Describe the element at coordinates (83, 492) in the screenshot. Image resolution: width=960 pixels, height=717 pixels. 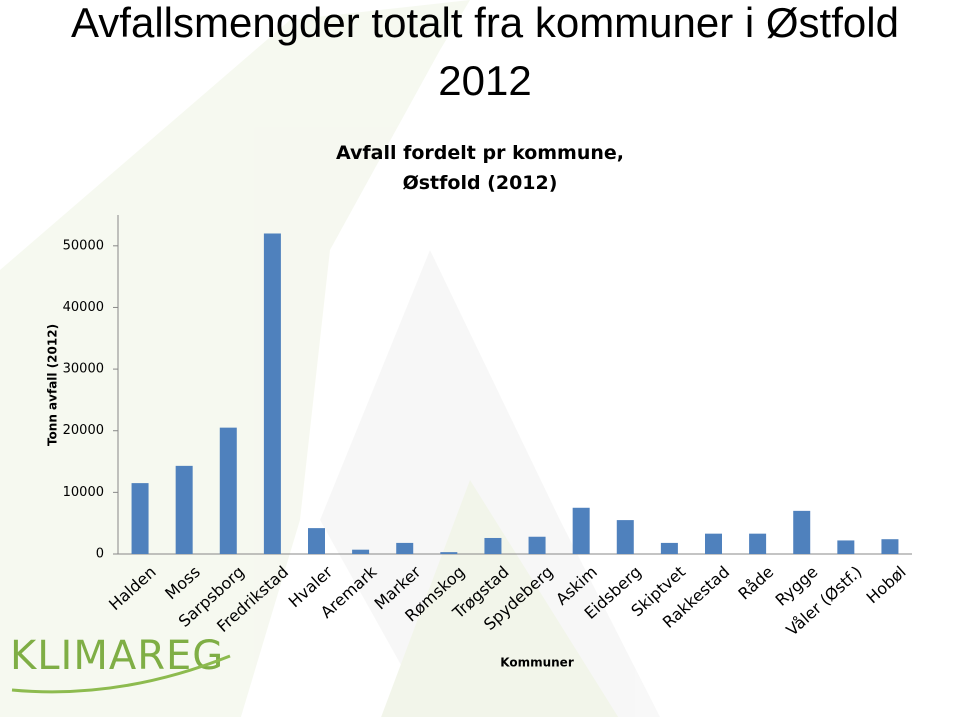
I see `y-tick-label: 10000` at that location.